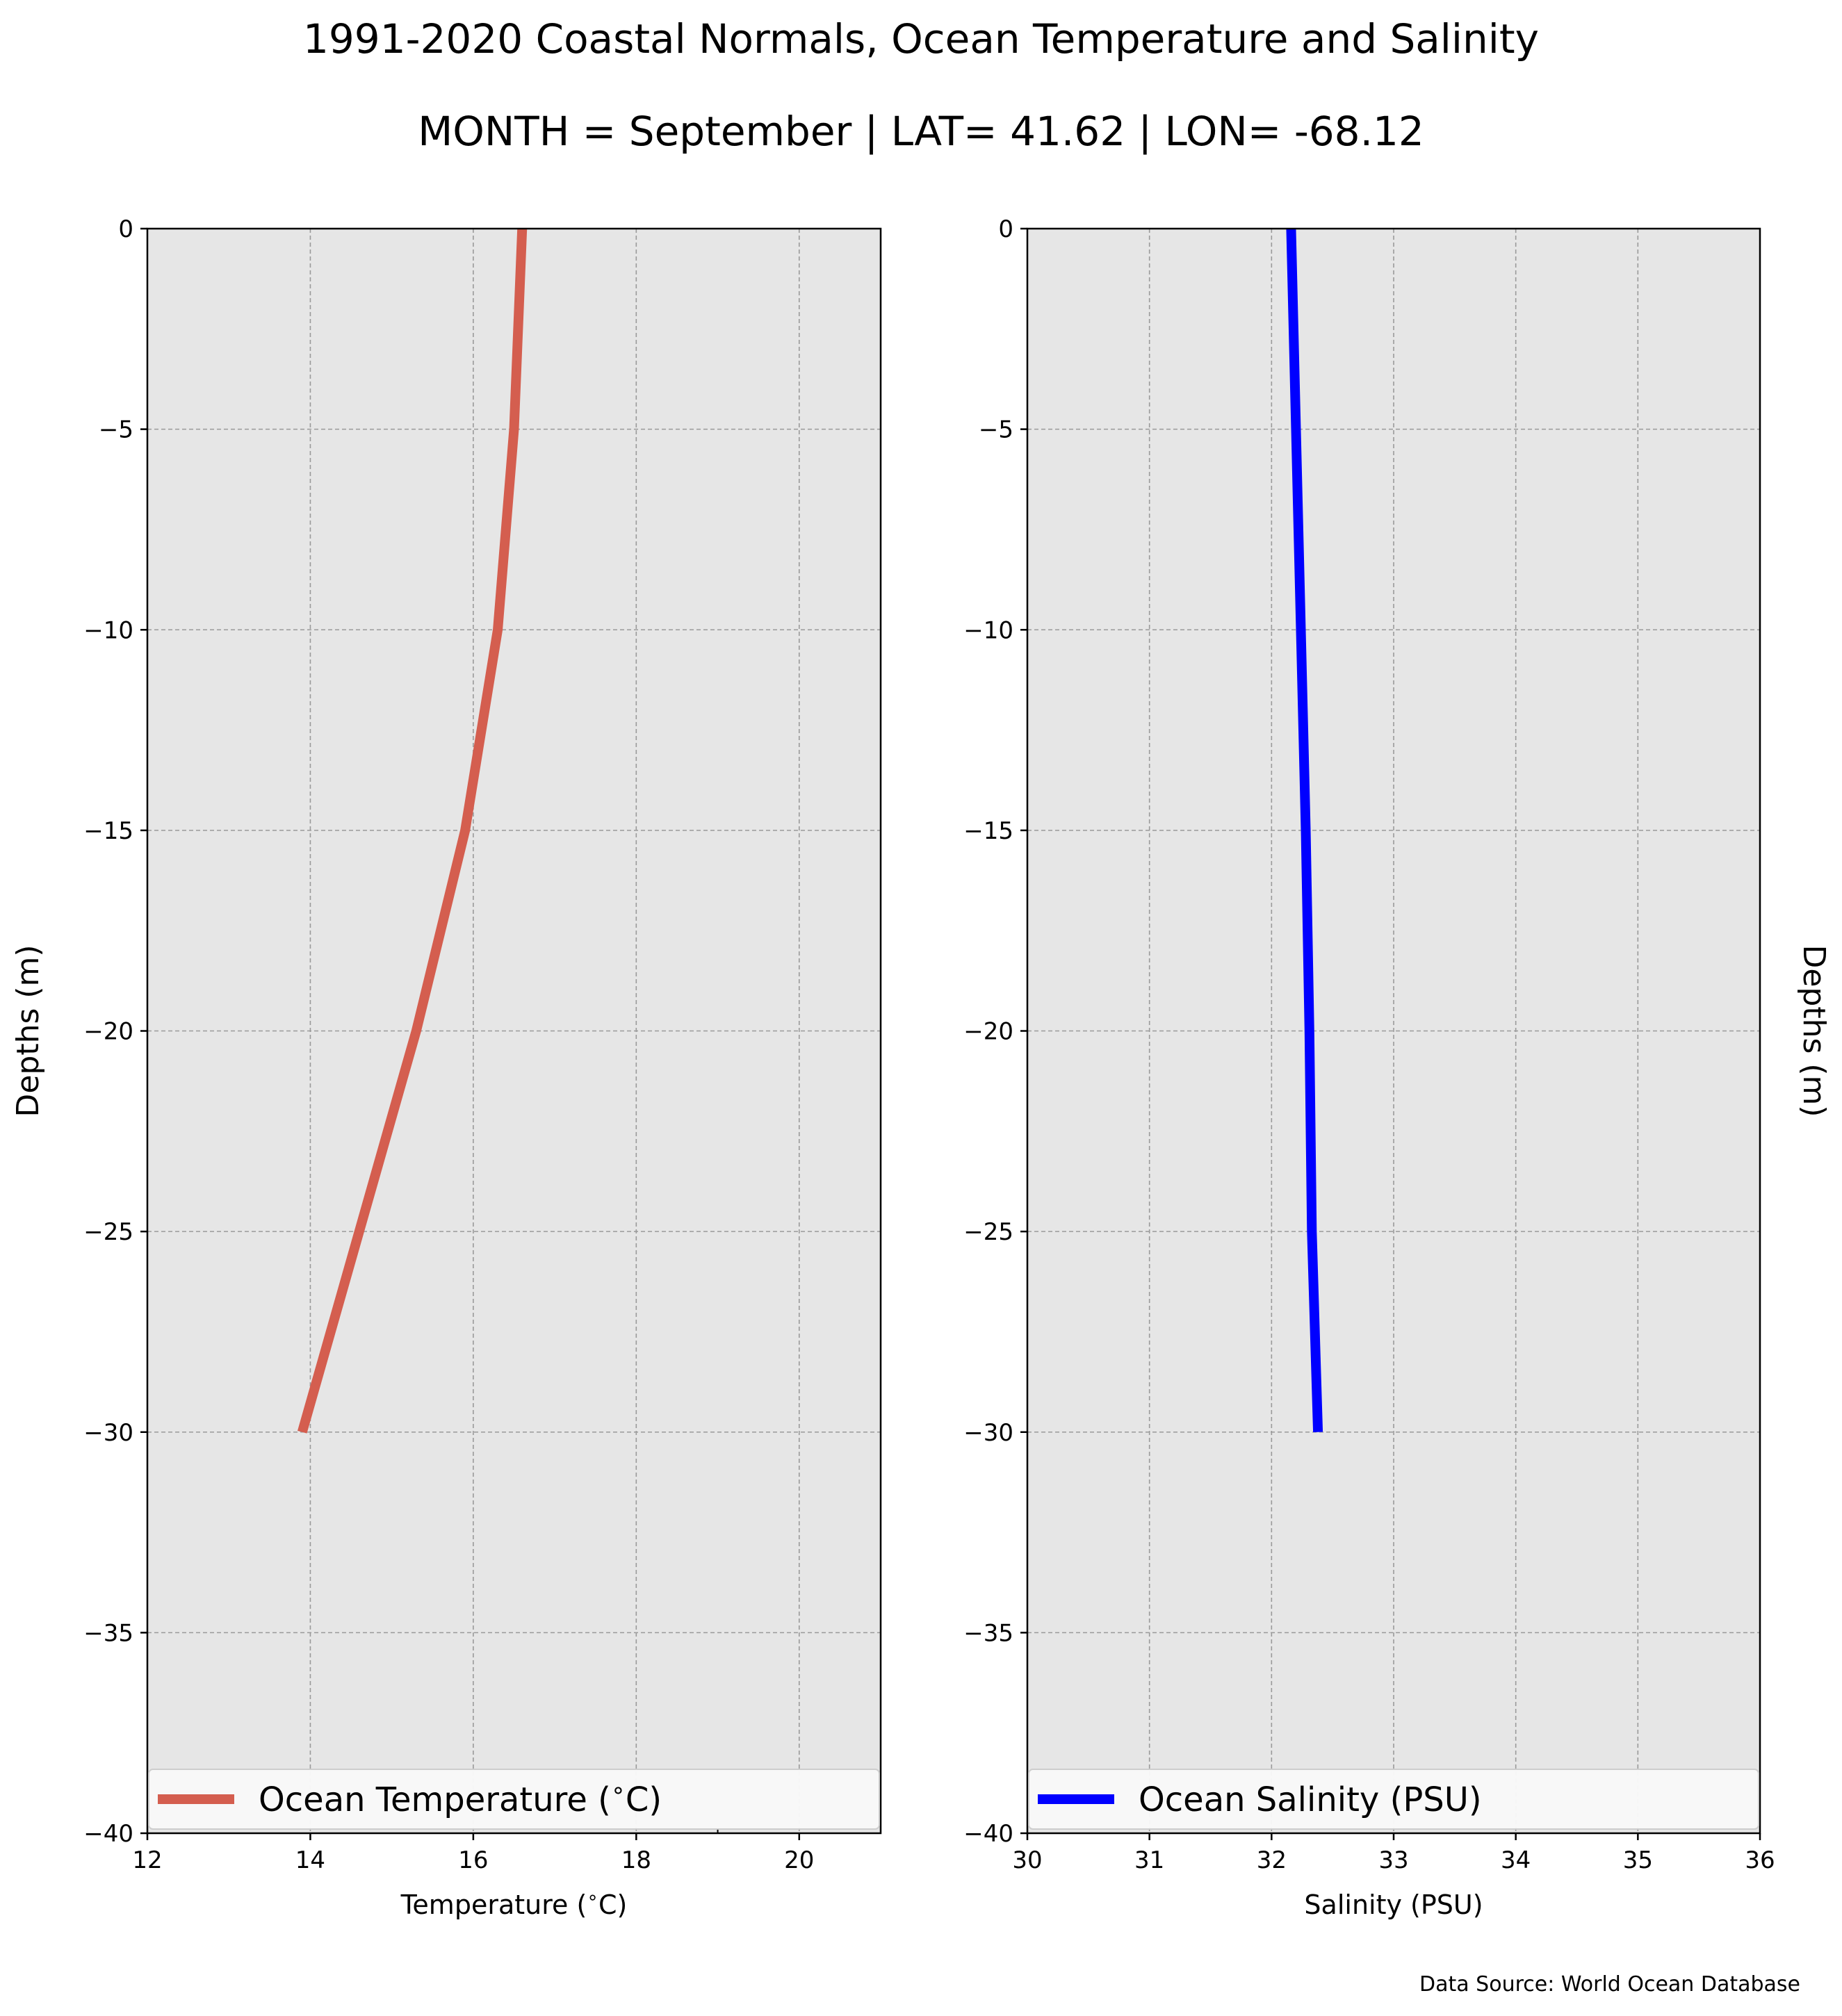 The image size is (1842, 2016). What do you see at coordinates (108, 630) in the screenshot?
I see `temperature-y-tick-label: −10` at bounding box center [108, 630].